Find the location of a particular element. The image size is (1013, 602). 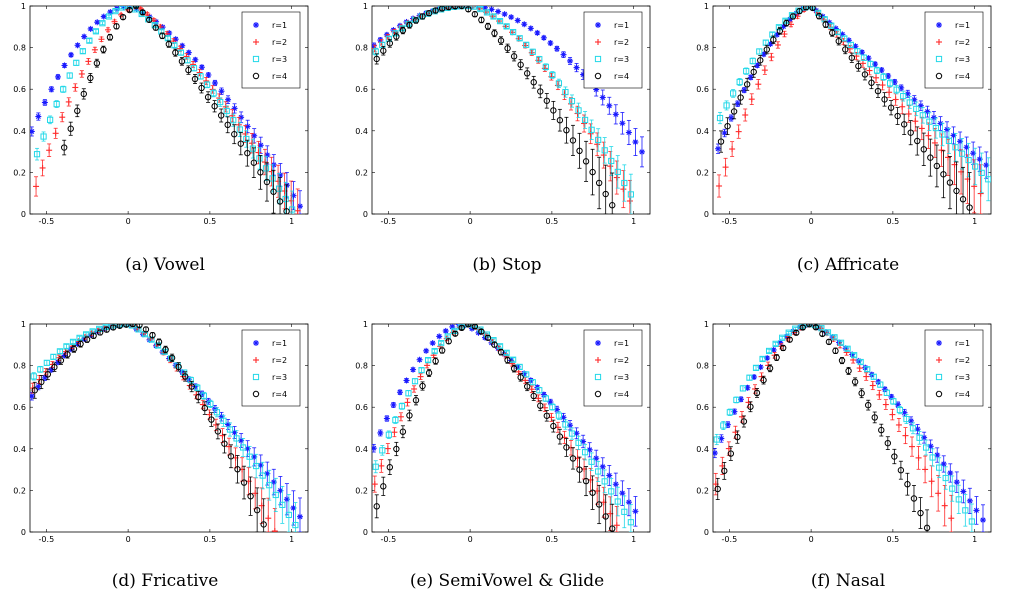

x-tick-label: 0 is located at coordinates (470, 539).